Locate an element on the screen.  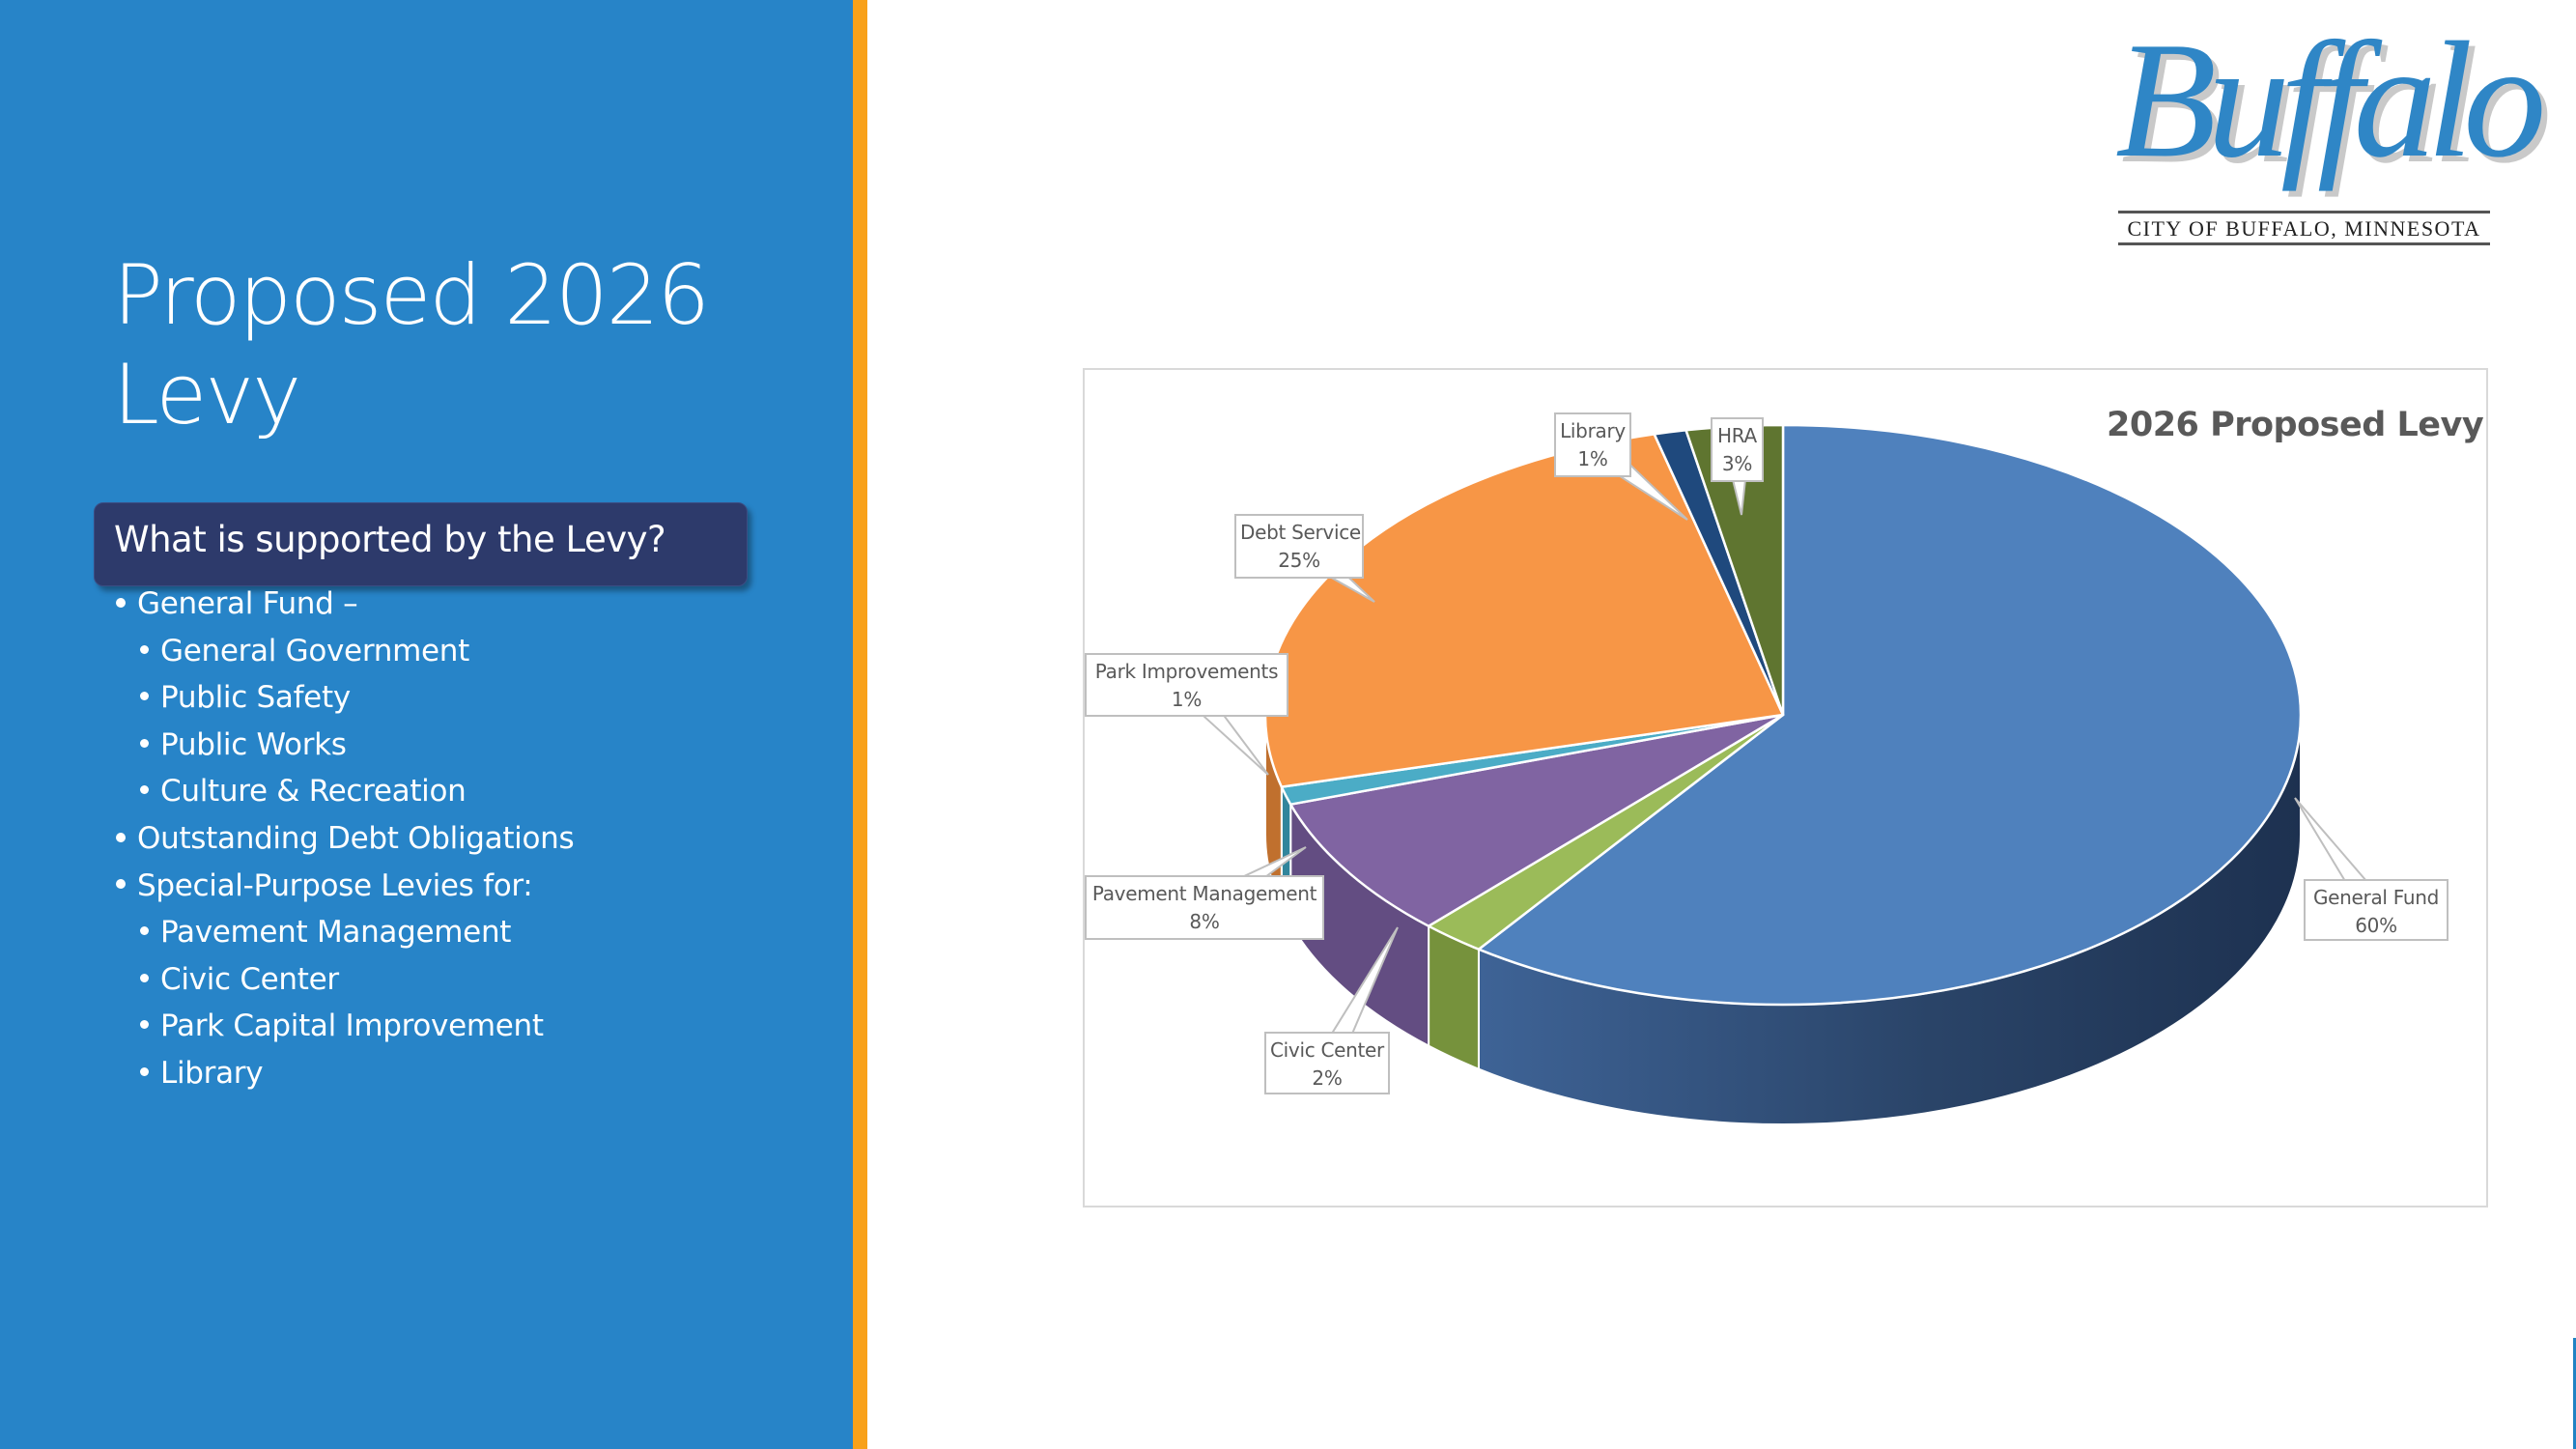
chart-title: 2026 Proposed Levy is located at coordinates (2295, 425).